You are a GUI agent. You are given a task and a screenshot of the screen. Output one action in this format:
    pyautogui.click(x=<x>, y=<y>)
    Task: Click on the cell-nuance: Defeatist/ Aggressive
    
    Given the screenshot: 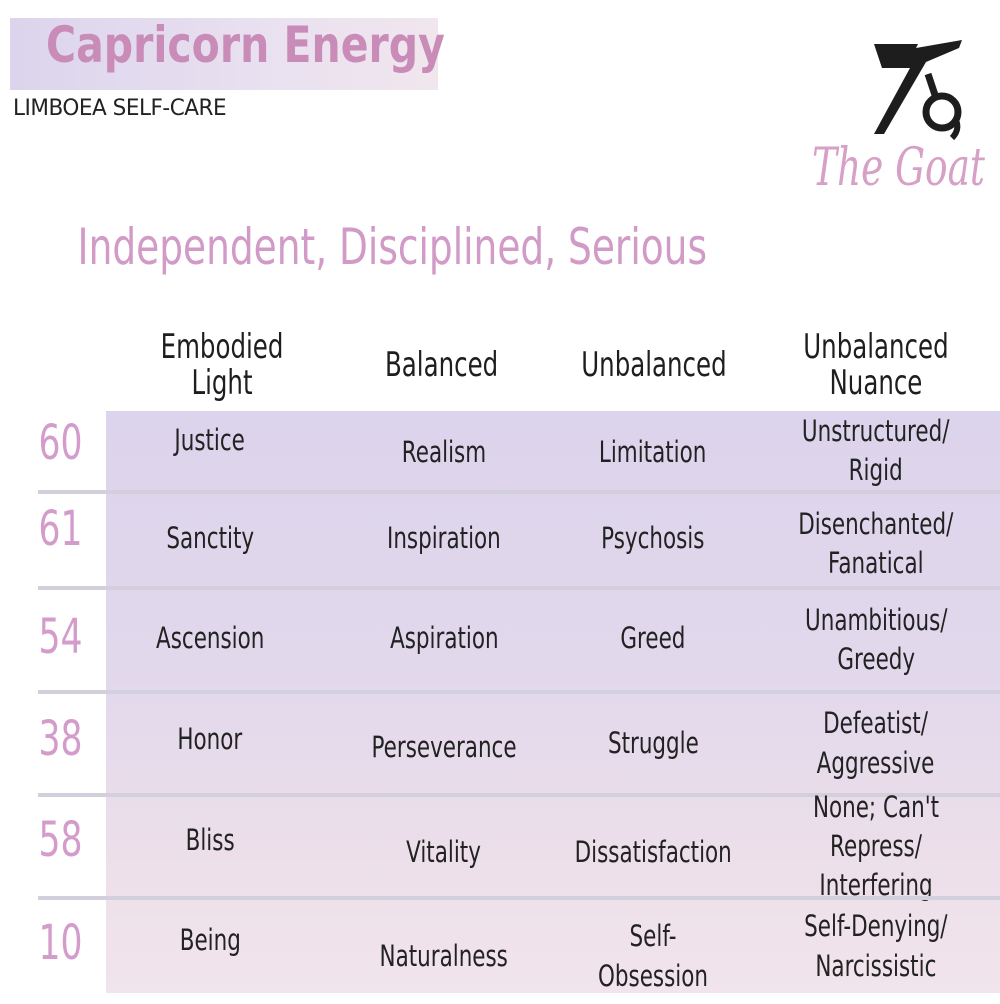 What is the action you would take?
    pyautogui.click(x=876, y=743)
    